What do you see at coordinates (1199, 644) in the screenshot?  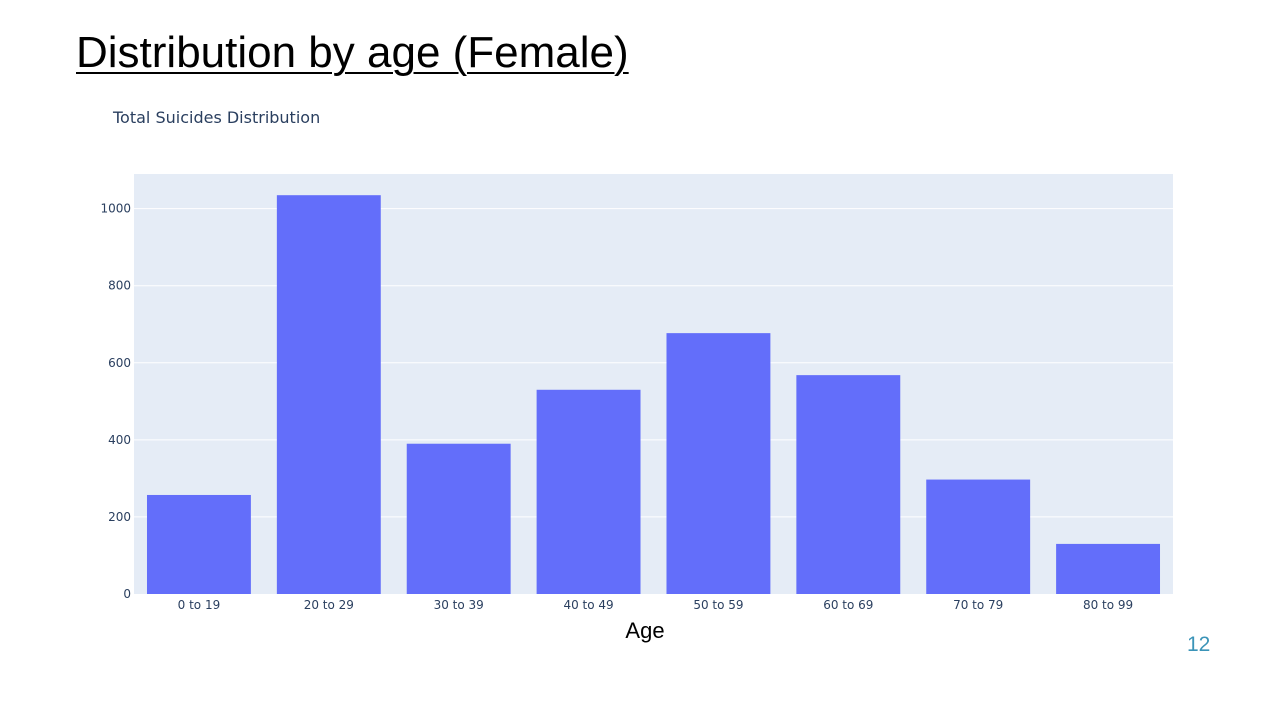 I see `page-number: 12` at bounding box center [1199, 644].